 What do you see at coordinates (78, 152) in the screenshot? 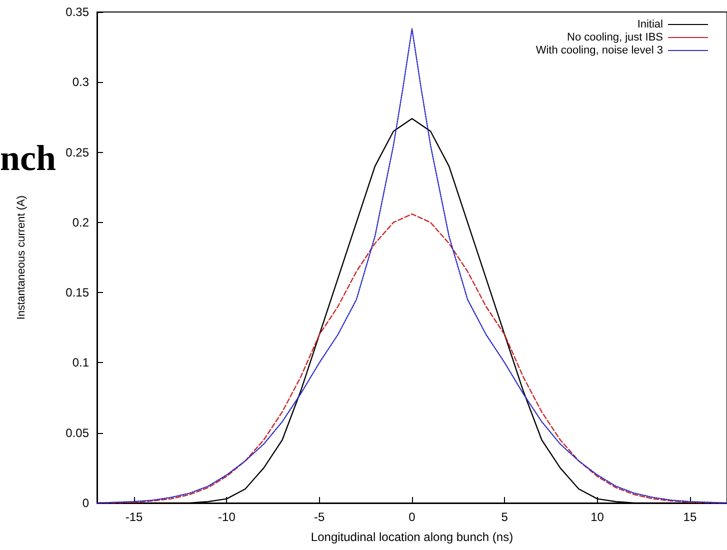
I see `y-tick-label: 0.25` at bounding box center [78, 152].